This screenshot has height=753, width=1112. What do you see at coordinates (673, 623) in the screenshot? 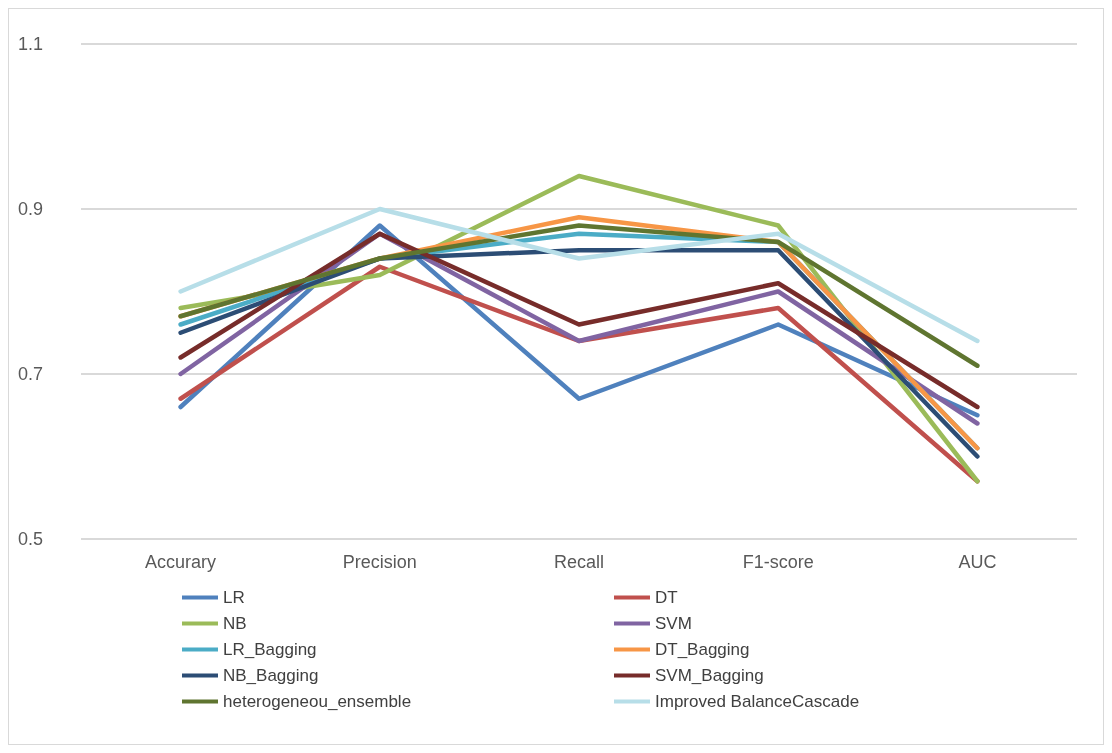
I see `legend-label: SVM` at bounding box center [673, 623].